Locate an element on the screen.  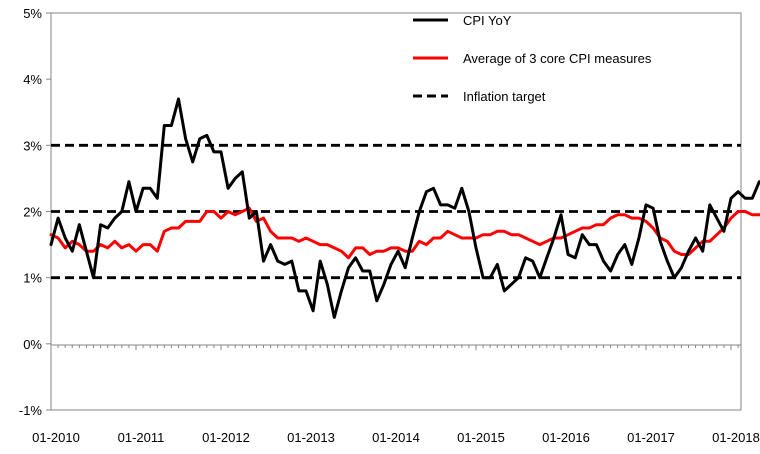
y-tick-label: 2% is located at coordinates (32, 212).